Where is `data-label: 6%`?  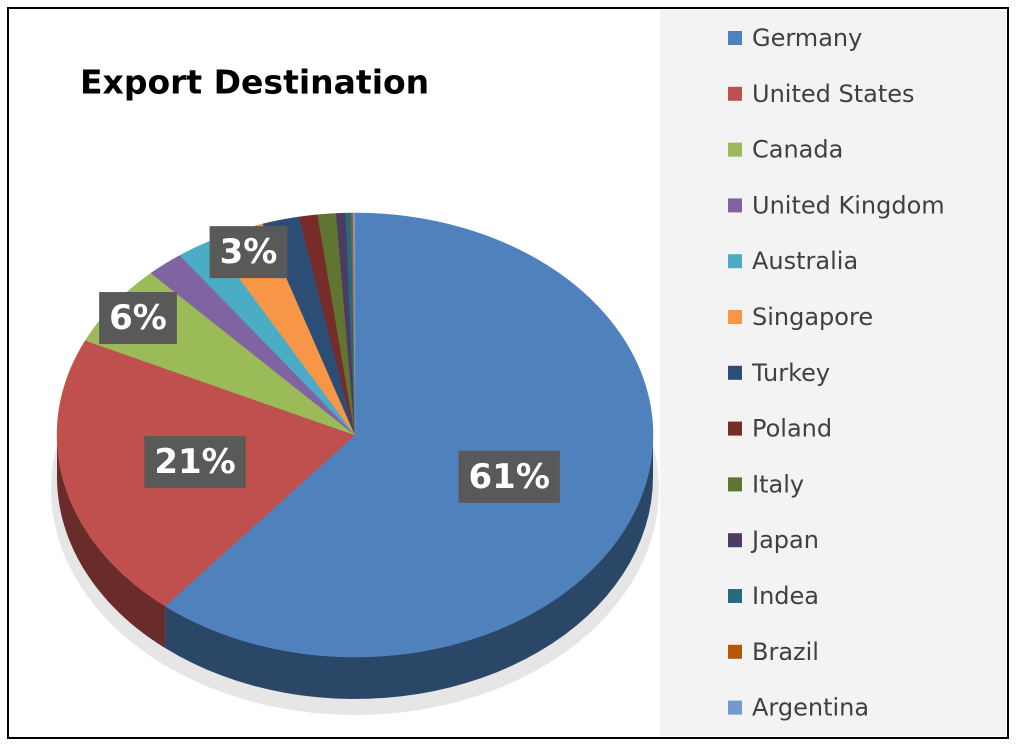 data-label: 6% is located at coordinates (138, 318).